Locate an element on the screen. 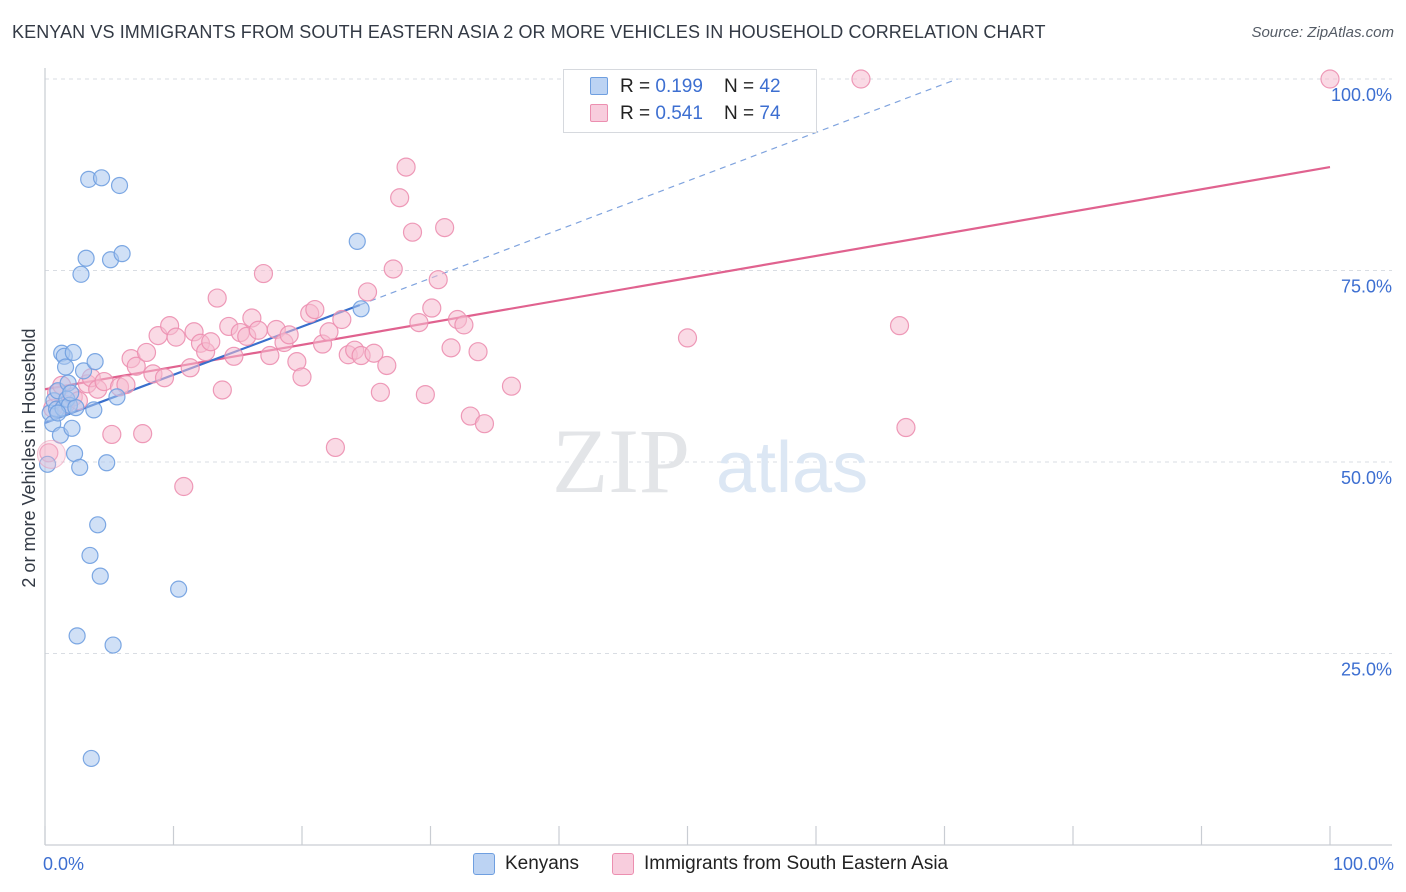 The height and width of the screenshot is (892, 1406). y-tick-label-25: 25.0% is located at coordinates (1366, 670).